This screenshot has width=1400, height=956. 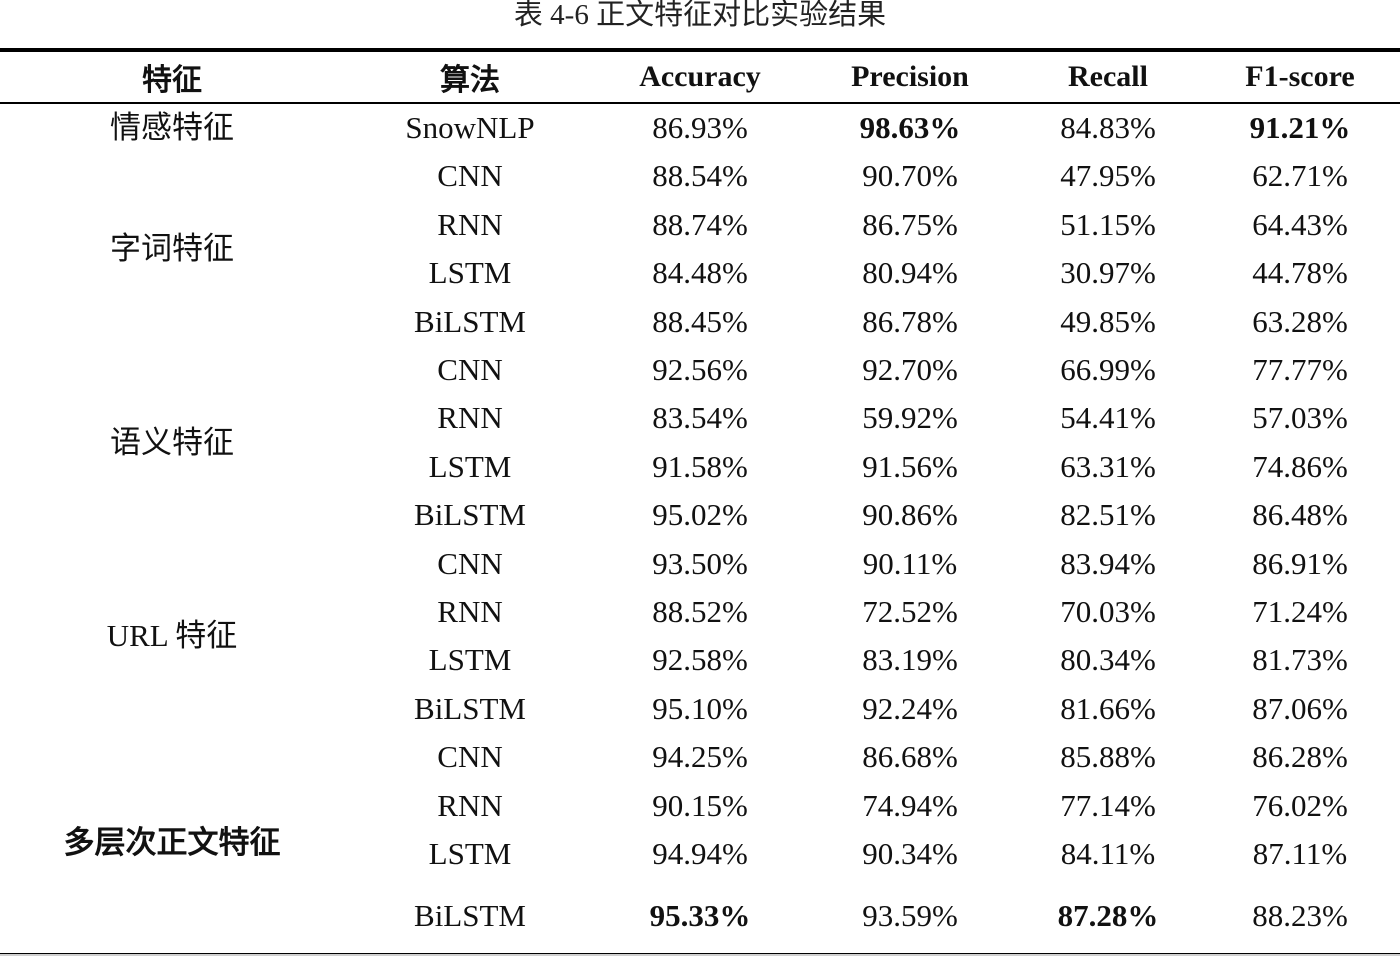 I want to click on accuracy-cell: 88.45%, so click(x=700, y=321).